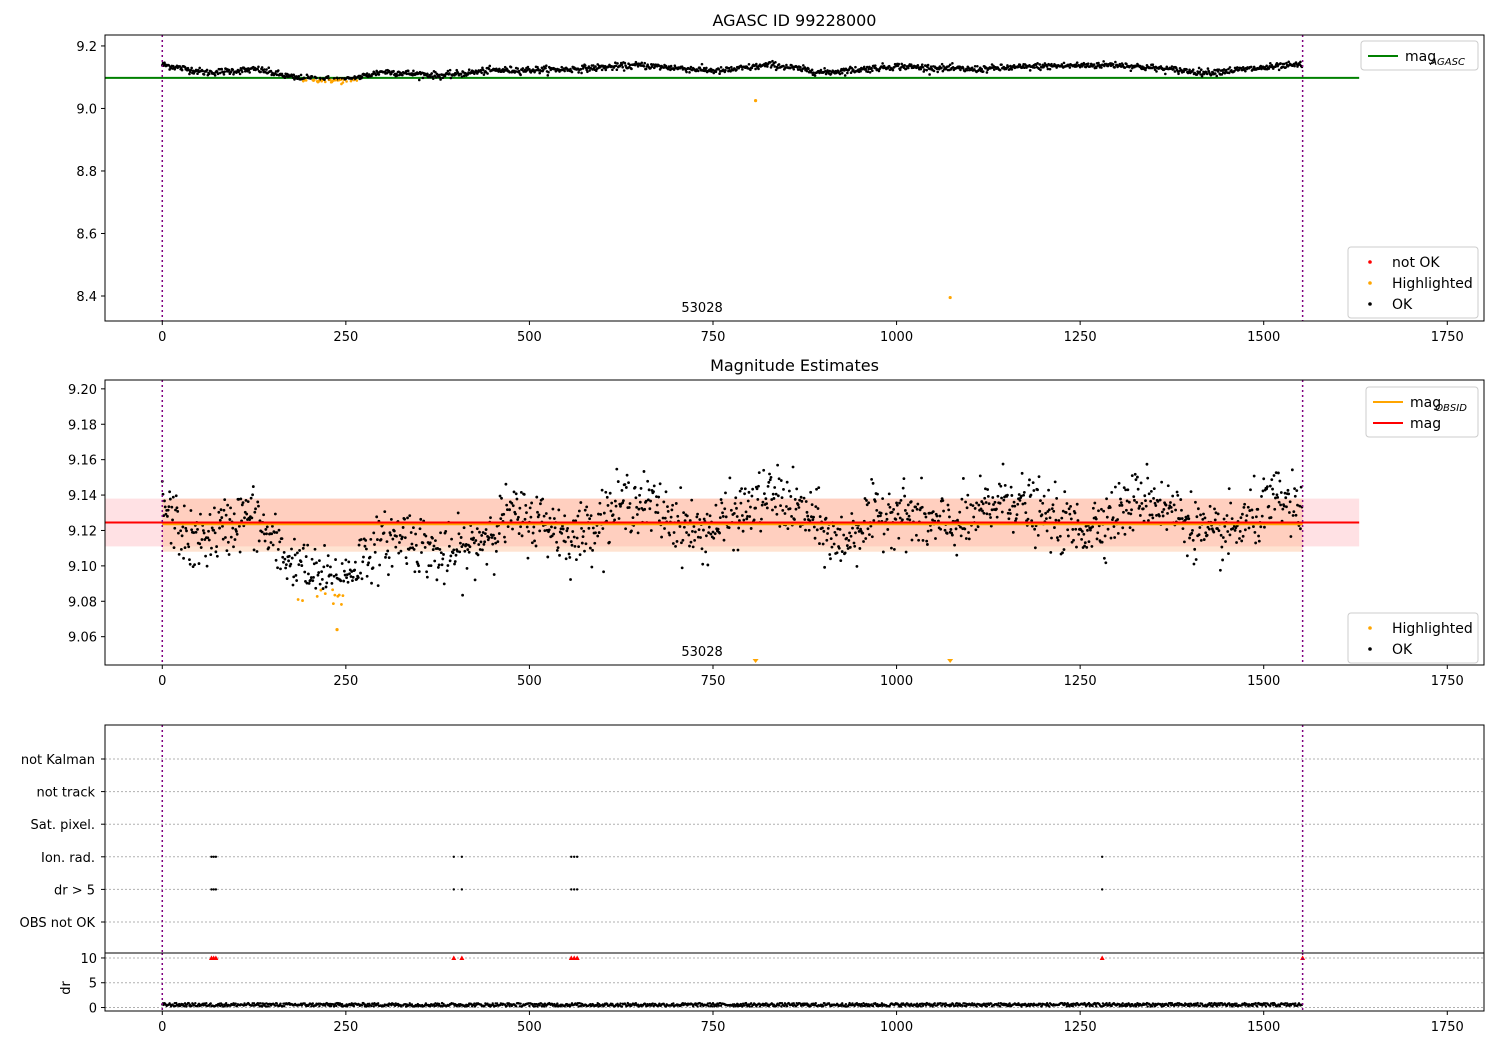 This screenshot has width=1500, height=1050. What do you see at coordinates (1402, 650) in the screenshot?
I see `legend-label: OK` at bounding box center [1402, 650].